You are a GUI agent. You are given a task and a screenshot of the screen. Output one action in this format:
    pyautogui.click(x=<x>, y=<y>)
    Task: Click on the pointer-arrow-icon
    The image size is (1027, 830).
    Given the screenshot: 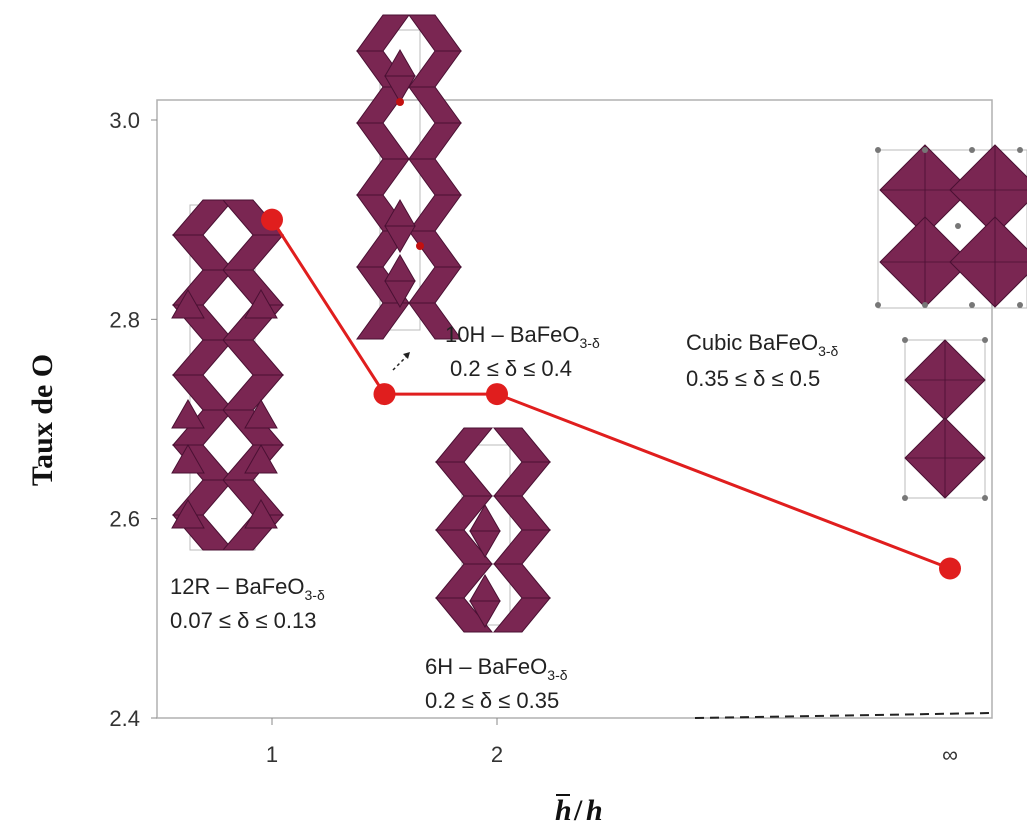 What is the action you would take?
    pyautogui.click(x=401, y=361)
    